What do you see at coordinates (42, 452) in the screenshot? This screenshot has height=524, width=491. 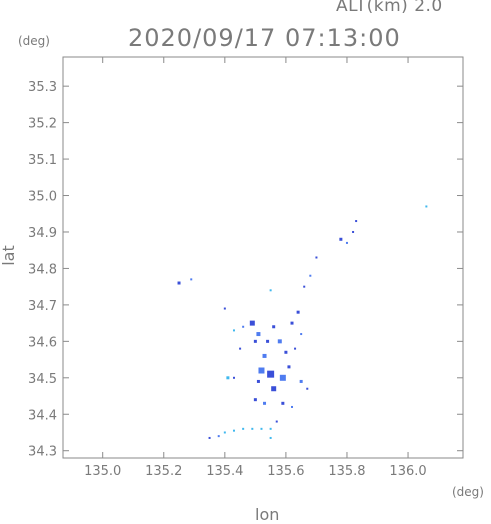 I see `y-tick-label: 34.3` at bounding box center [42, 452].